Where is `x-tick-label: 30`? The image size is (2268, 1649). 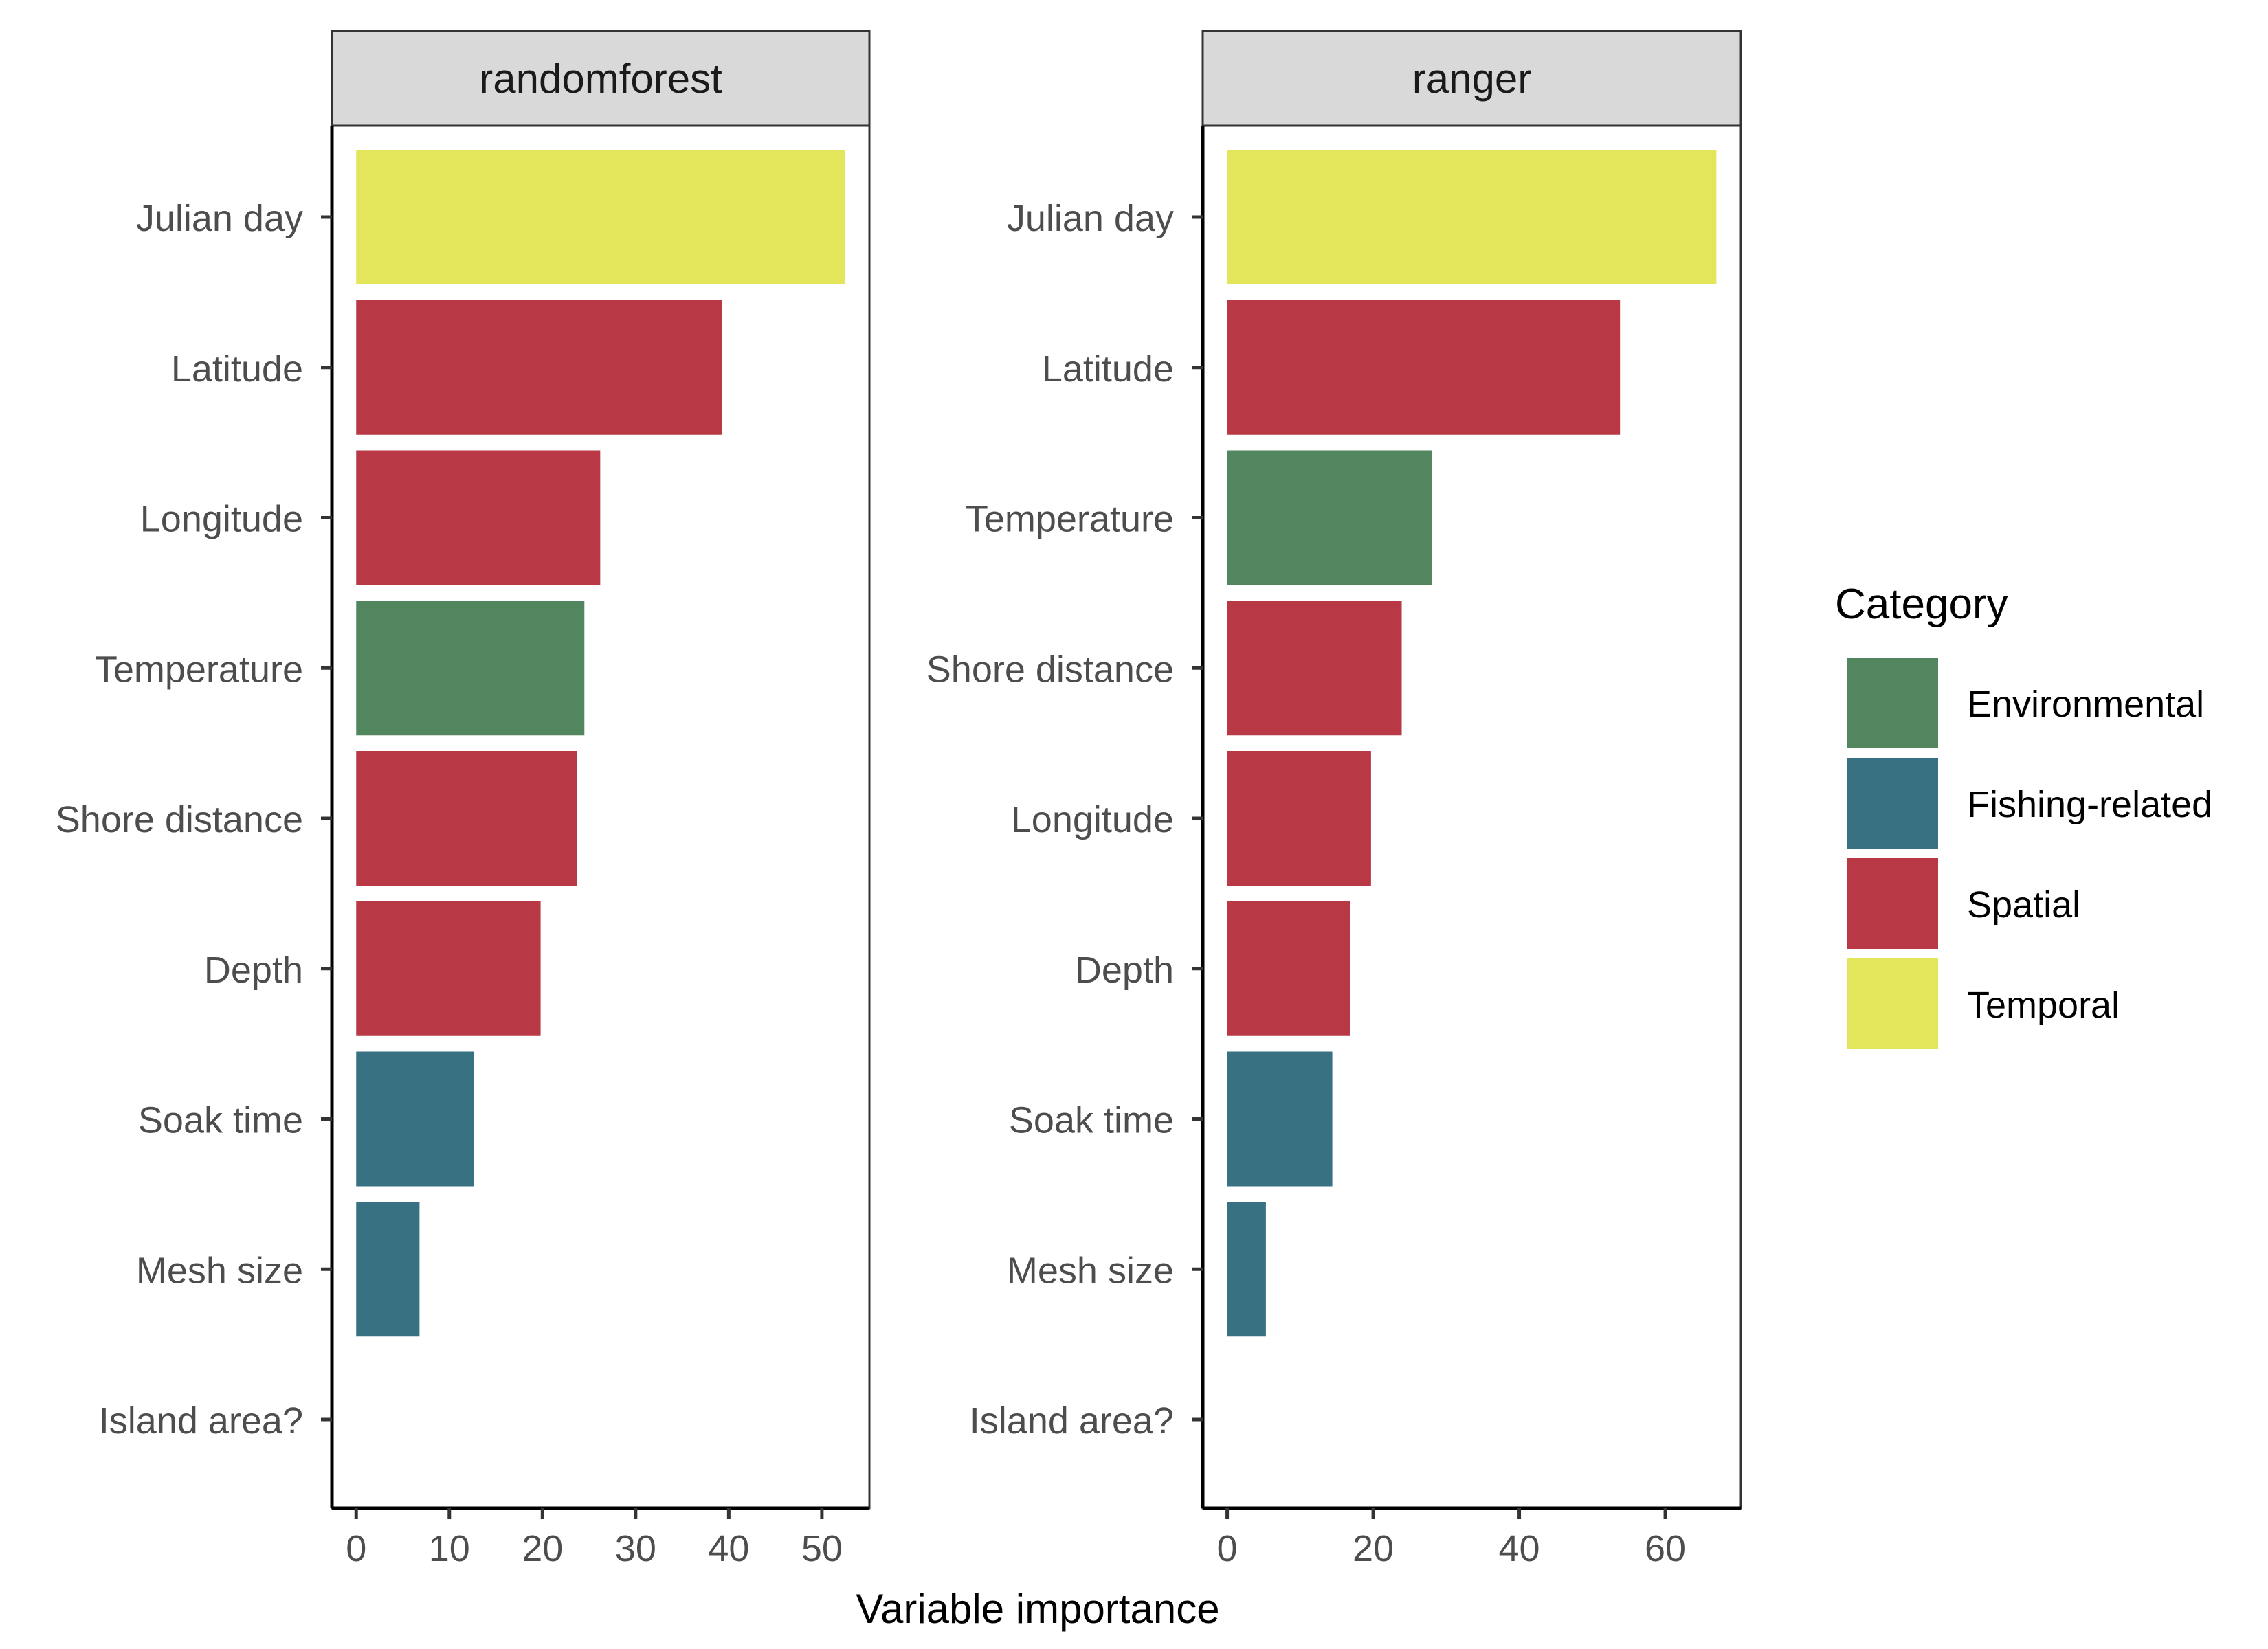 x-tick-label: 30 is located at coordinates (635, 1548).